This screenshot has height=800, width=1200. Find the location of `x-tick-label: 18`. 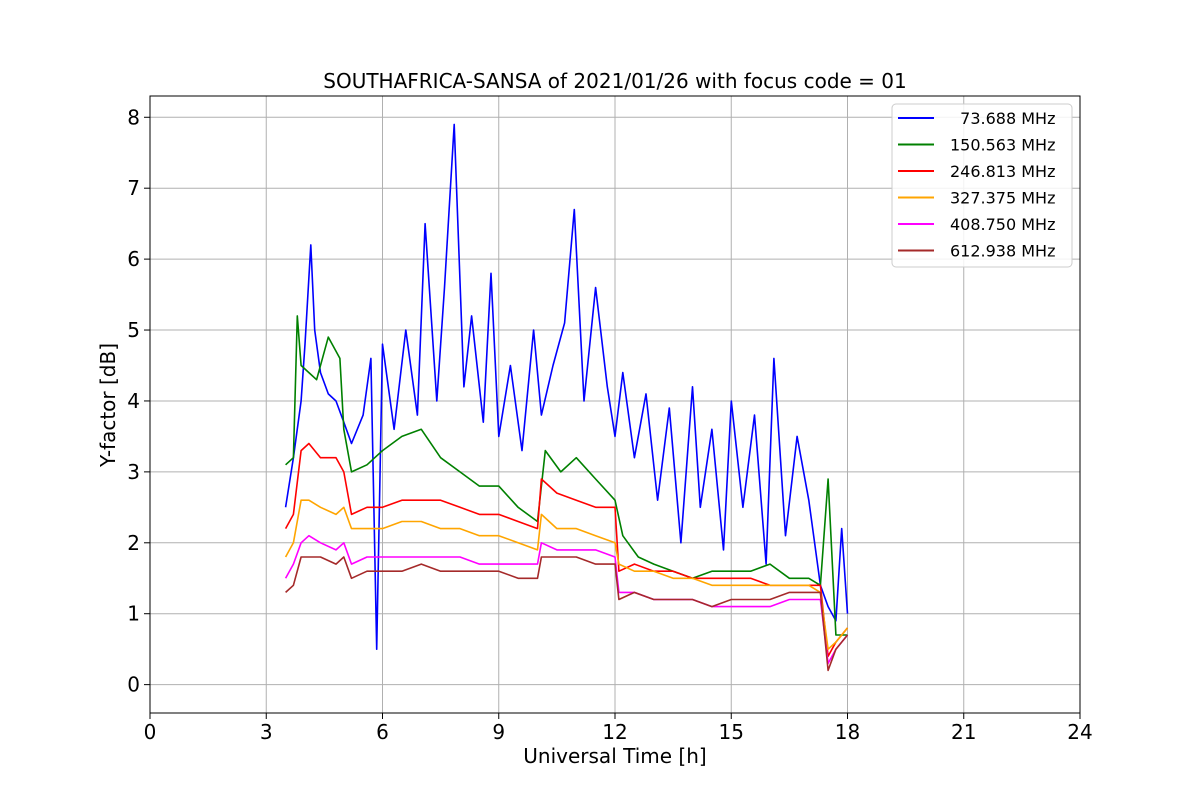

x-tick-label: 18 is located at coordinates (847, 732).